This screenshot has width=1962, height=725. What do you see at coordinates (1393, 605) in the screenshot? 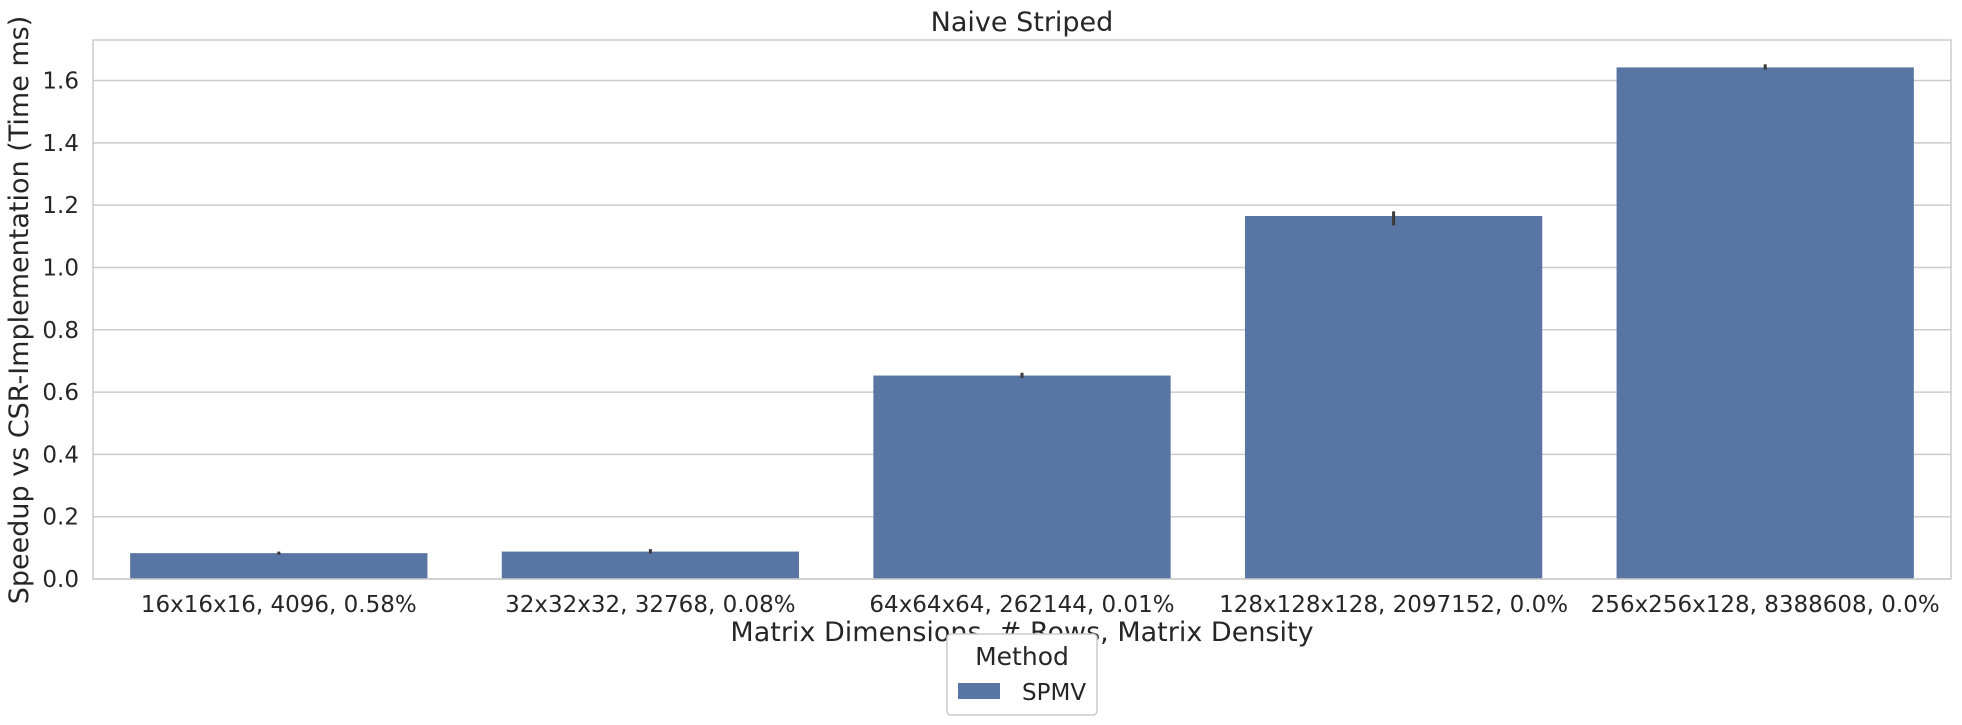
I see `x-tick-label: 128x128x128, 2097152, 0.0%` at bounding box center [1393, 605].